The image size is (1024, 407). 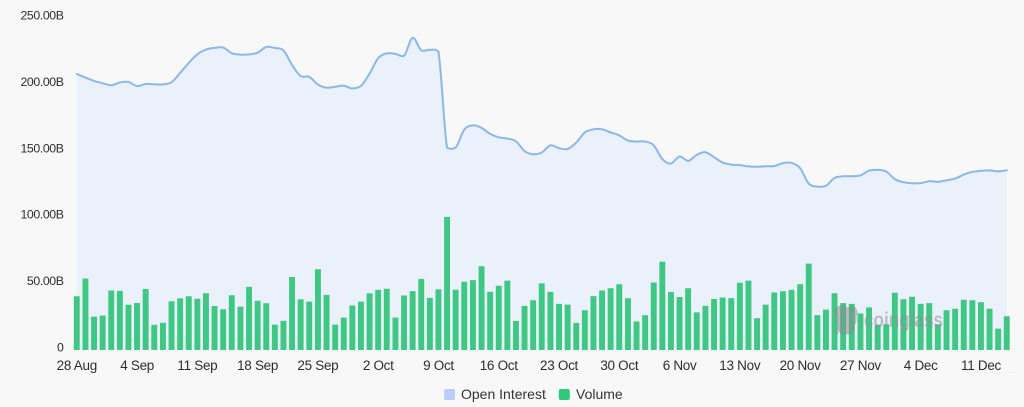 What do you see at coordinates (499, 365) in the screenshot?
I see `svg-text: 16 Oct` at bounding box center [499, 365].